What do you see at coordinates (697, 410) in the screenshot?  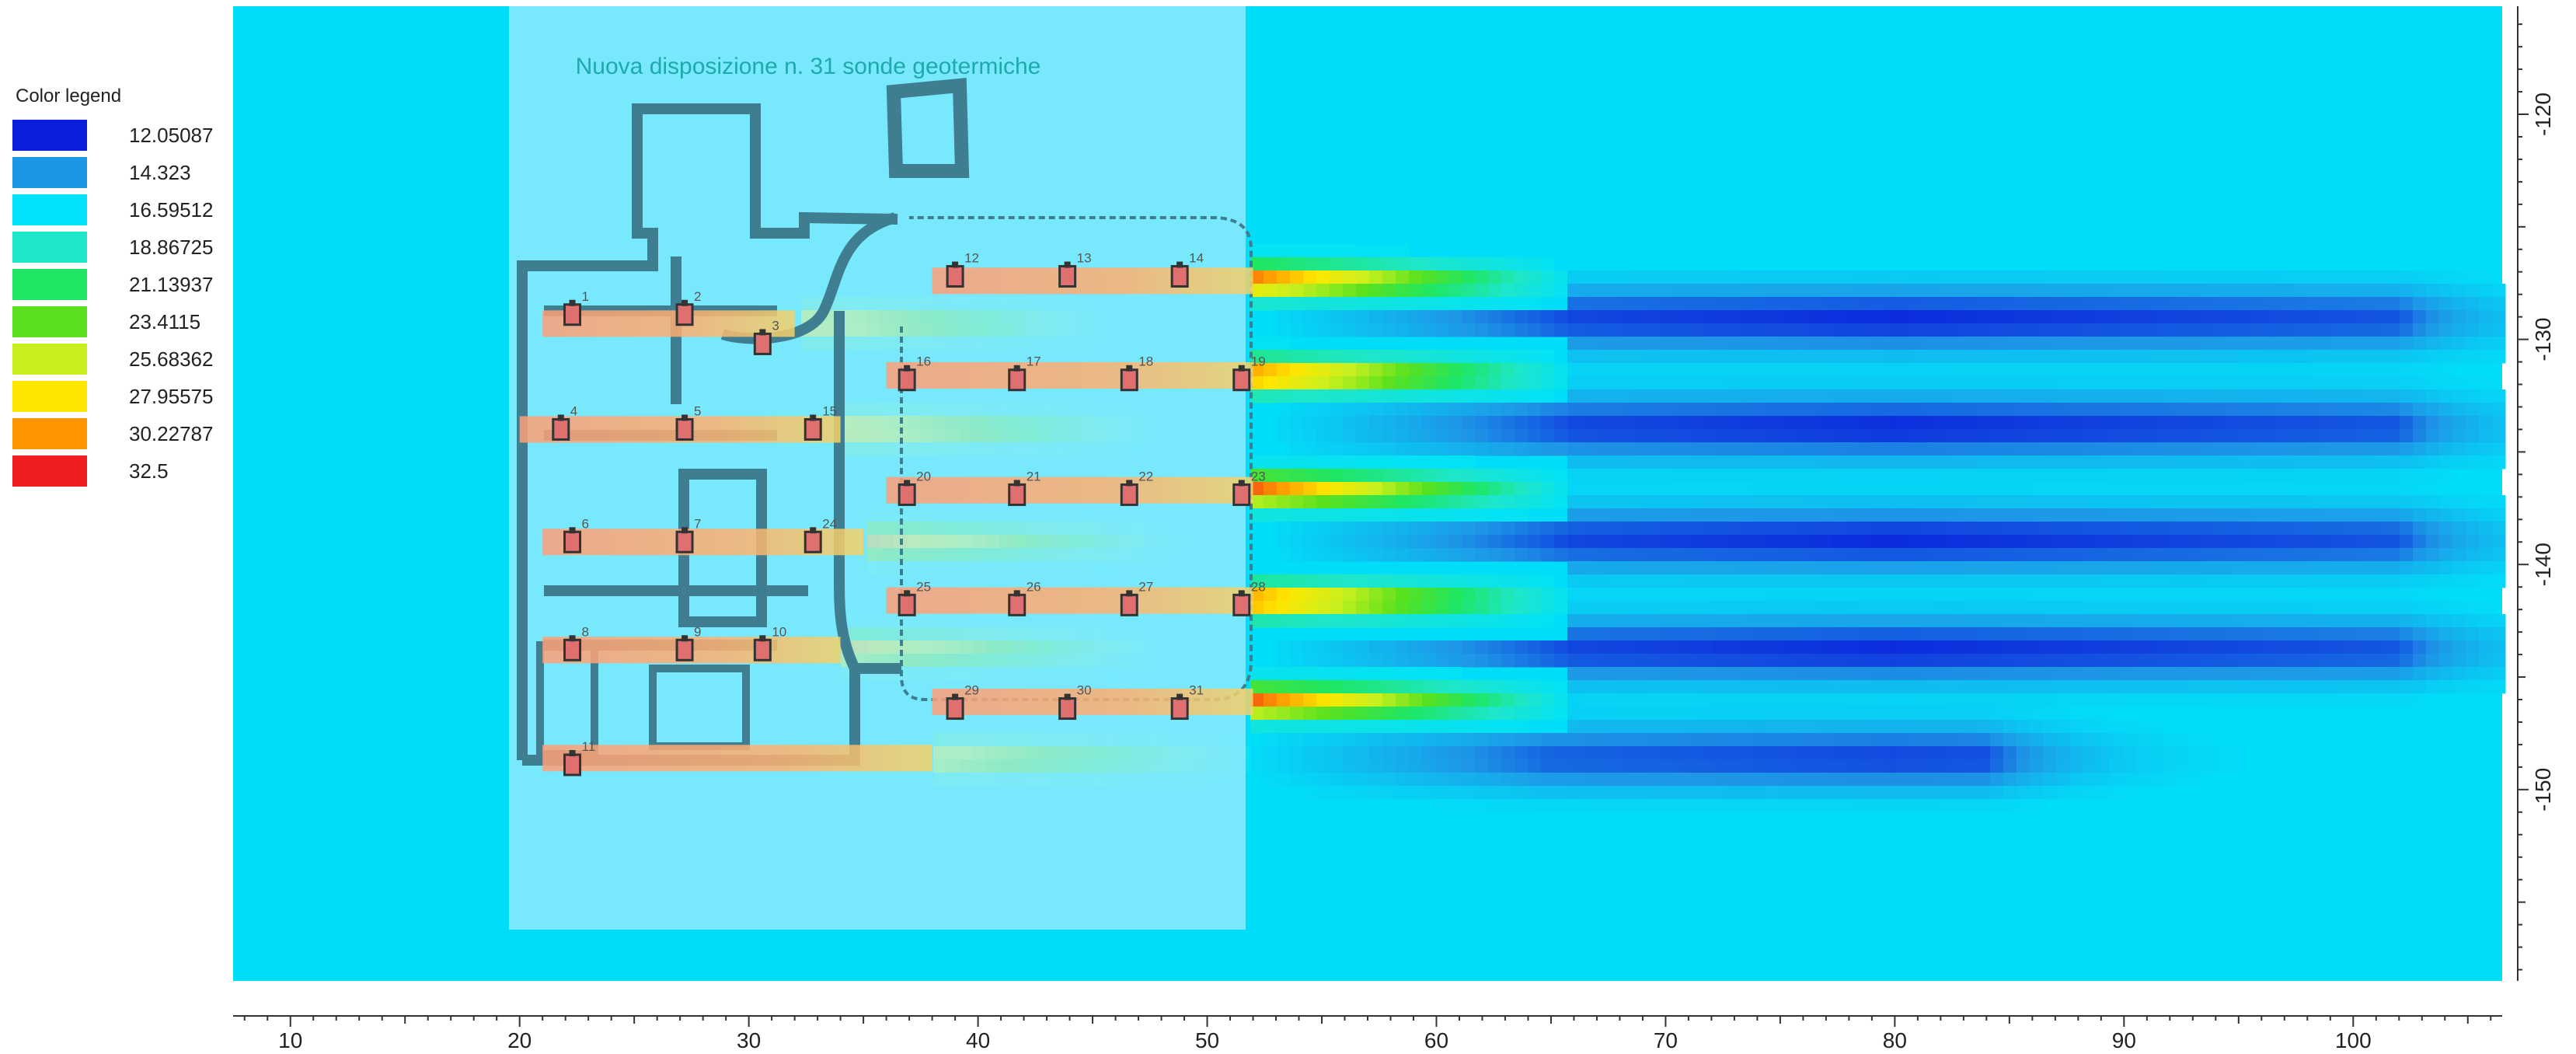 I see `probe-label: 5` at bounding box center [697, 410].